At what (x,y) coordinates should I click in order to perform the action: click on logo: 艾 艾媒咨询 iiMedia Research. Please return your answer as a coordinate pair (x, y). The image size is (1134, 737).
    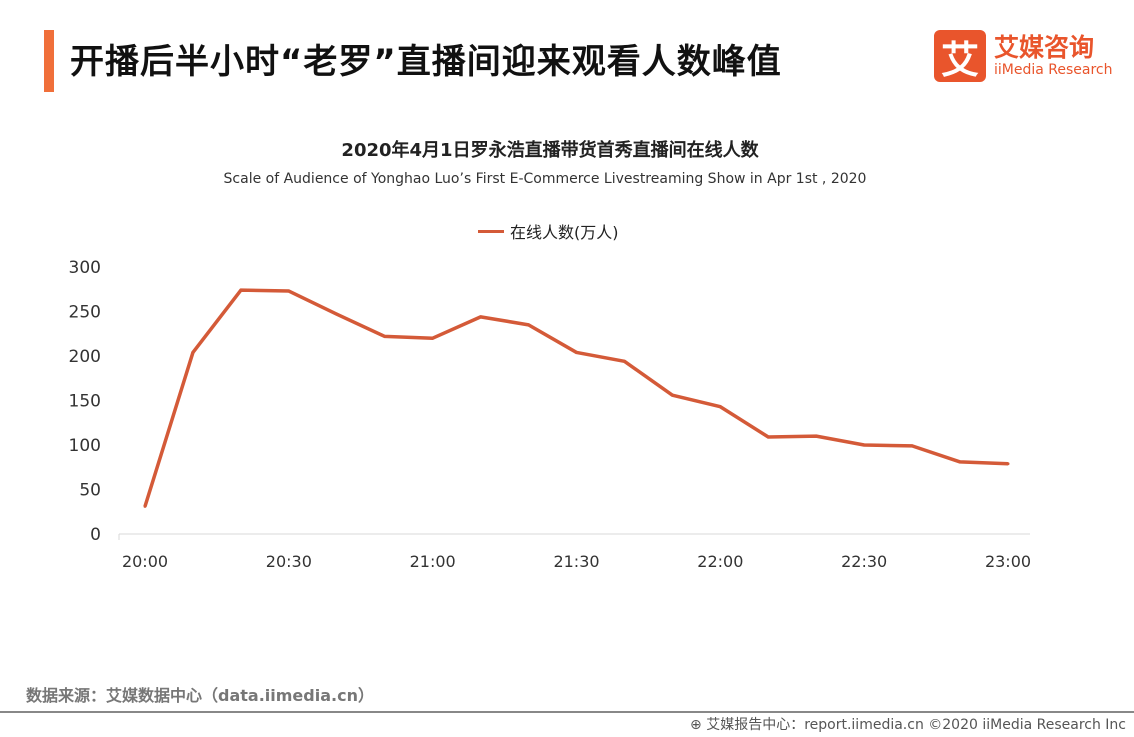
    Looking at the image, I should click on (1023, 56).